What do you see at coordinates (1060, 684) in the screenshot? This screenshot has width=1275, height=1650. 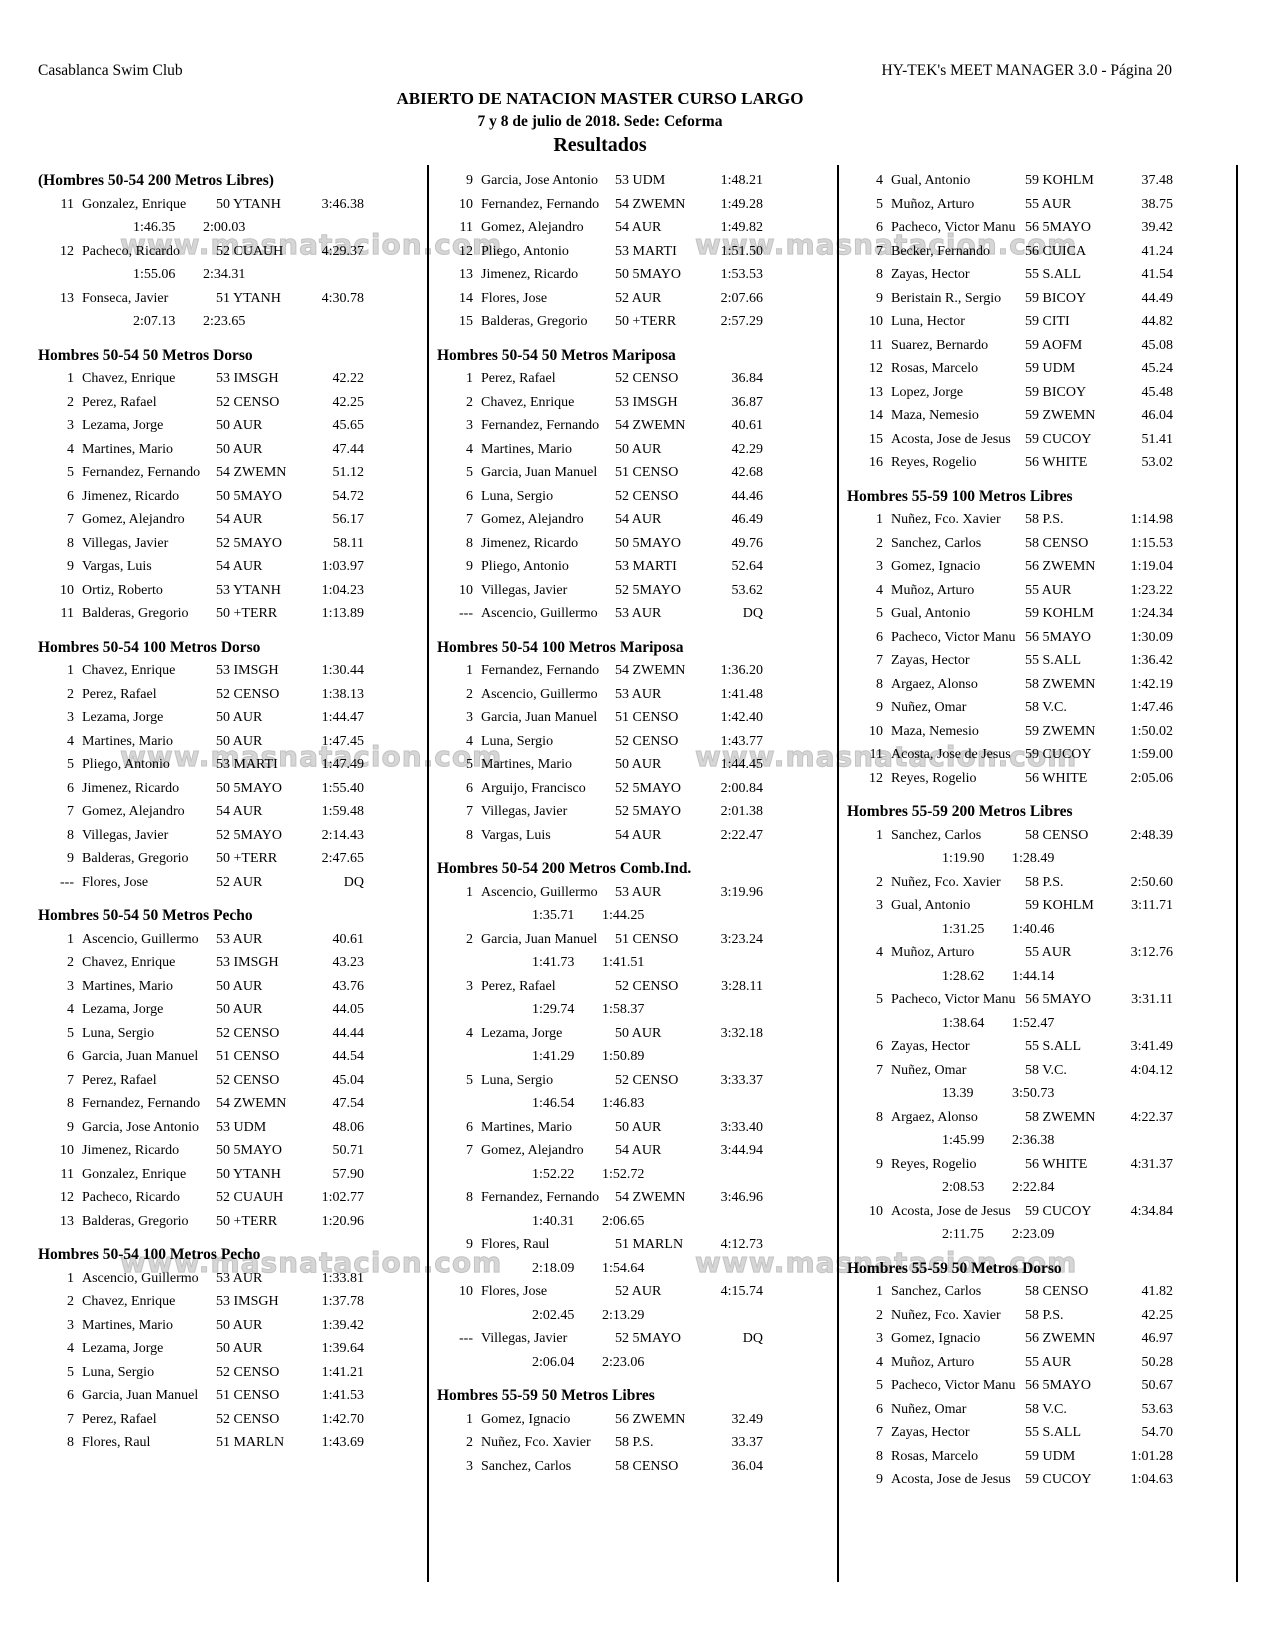 I see `age-team: 58 ZWEMN` at bounding box center [1060, 684].